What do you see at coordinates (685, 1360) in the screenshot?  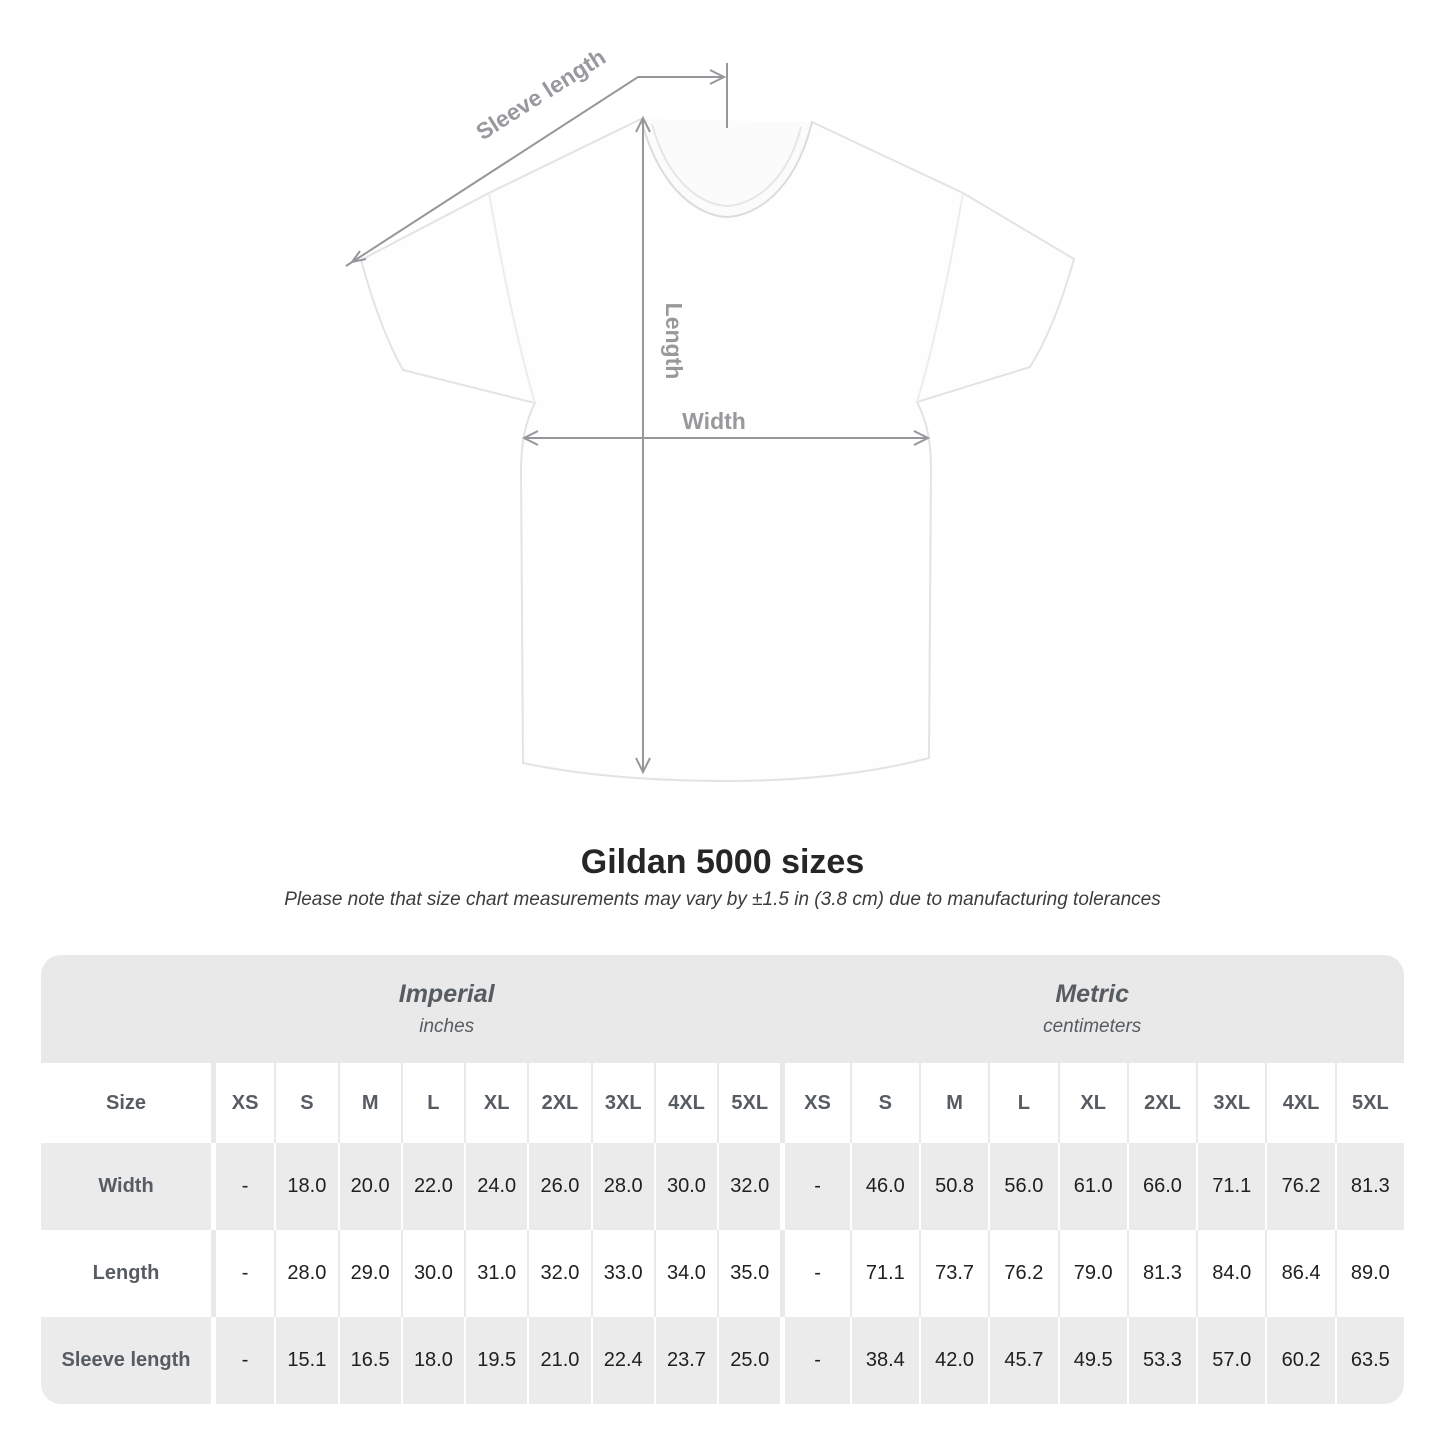 I see `size-value-cell: 23.7` at bounding box center [685, 1360].